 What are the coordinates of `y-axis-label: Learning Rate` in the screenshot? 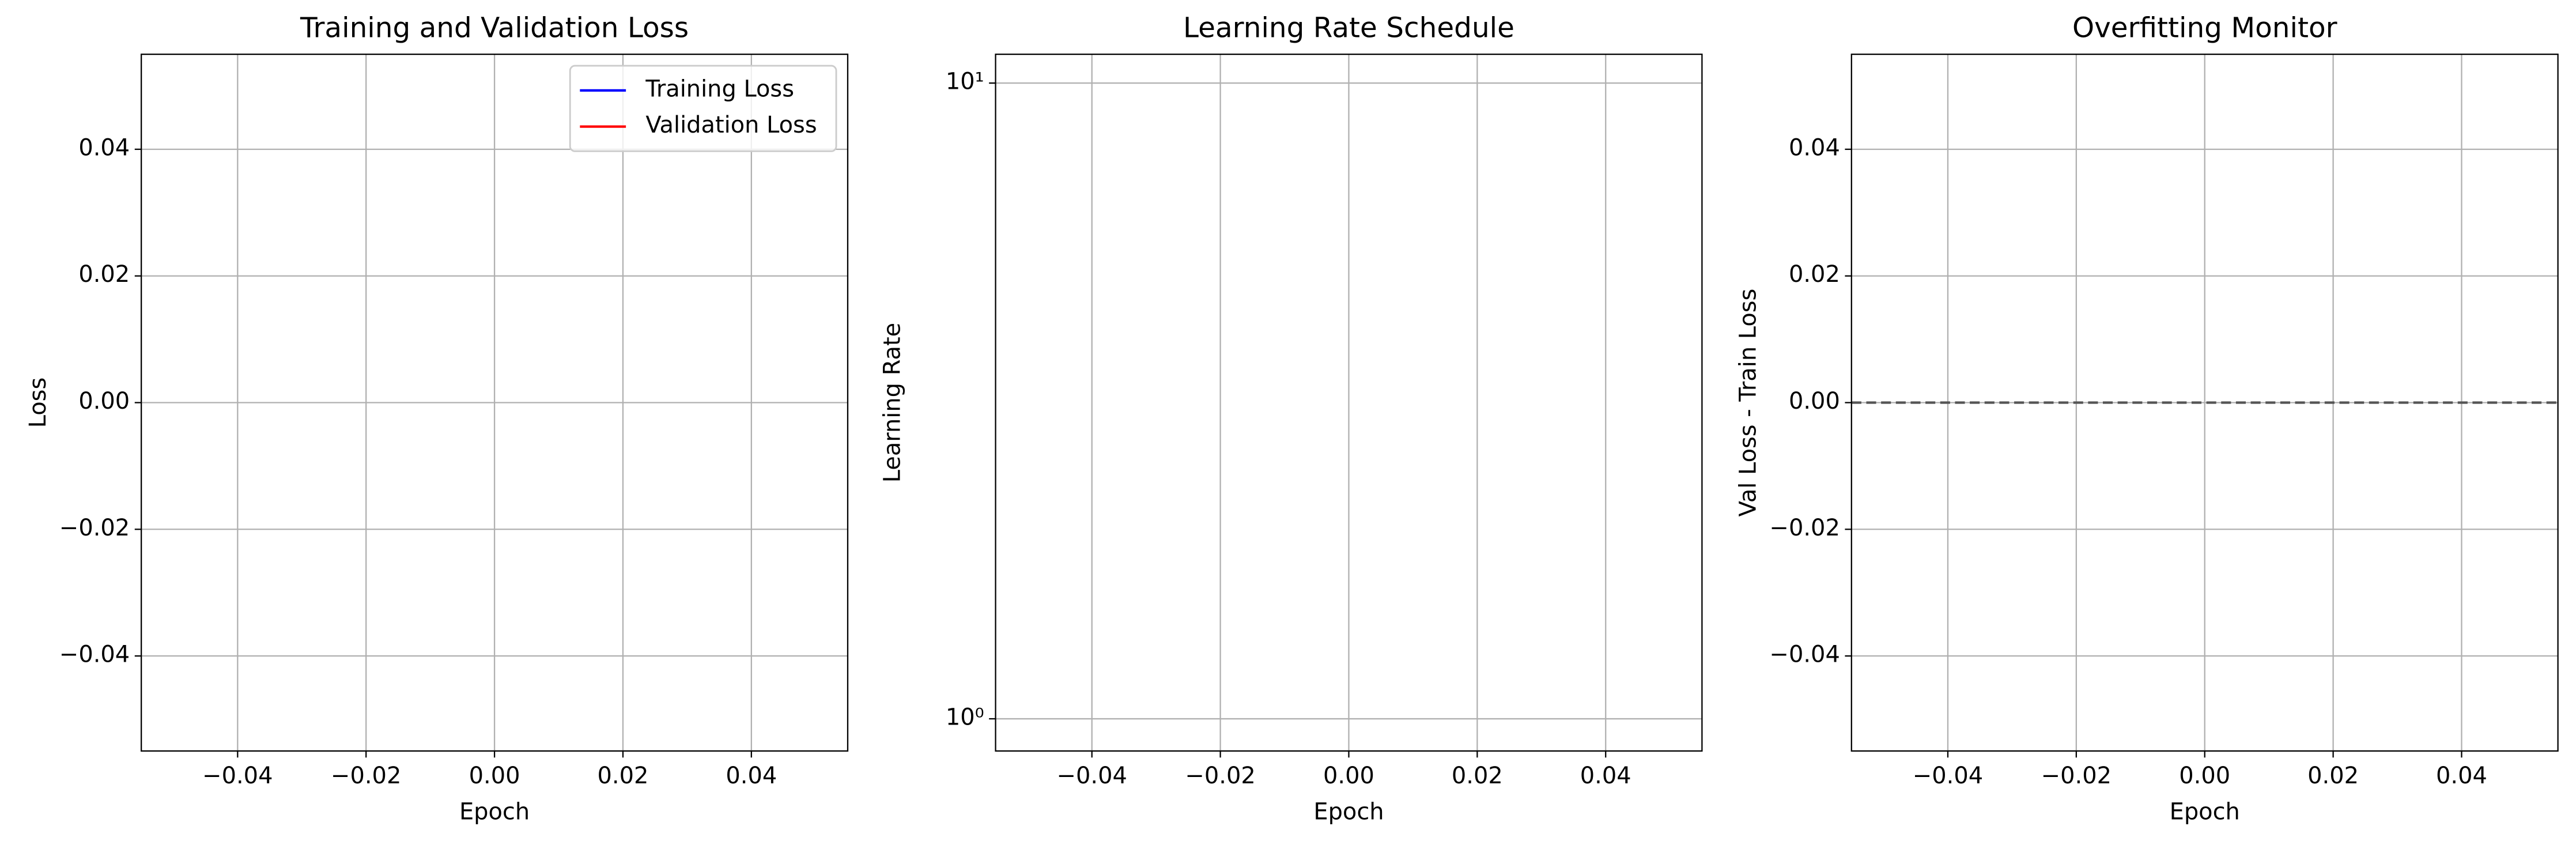 It's located at (892, 403).